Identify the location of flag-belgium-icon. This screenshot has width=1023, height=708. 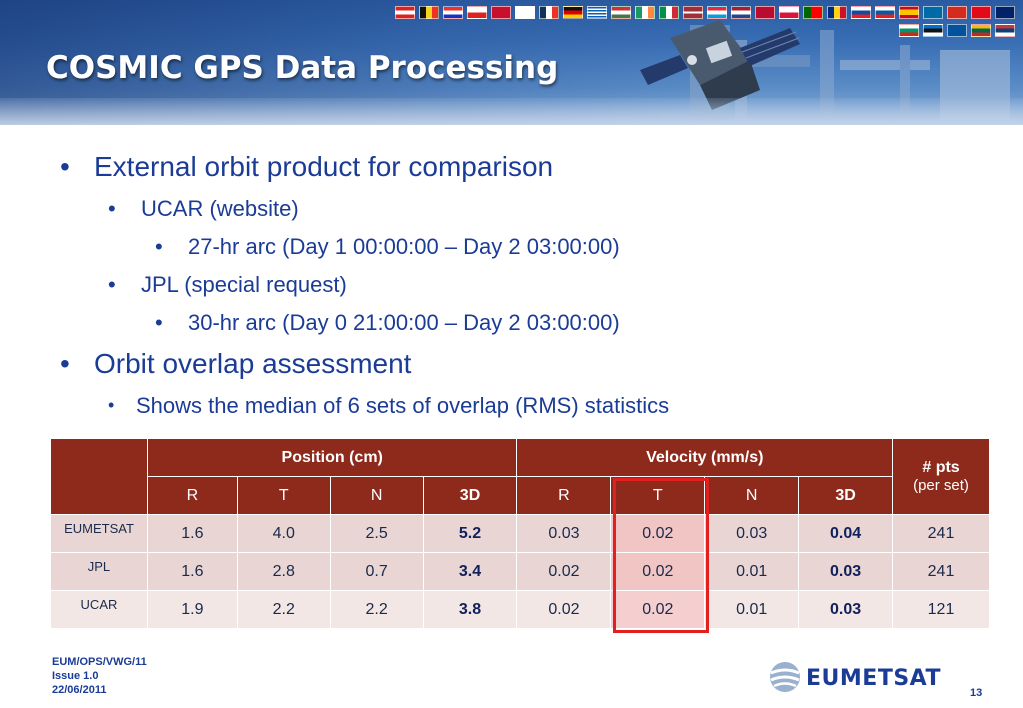
(429, 12).